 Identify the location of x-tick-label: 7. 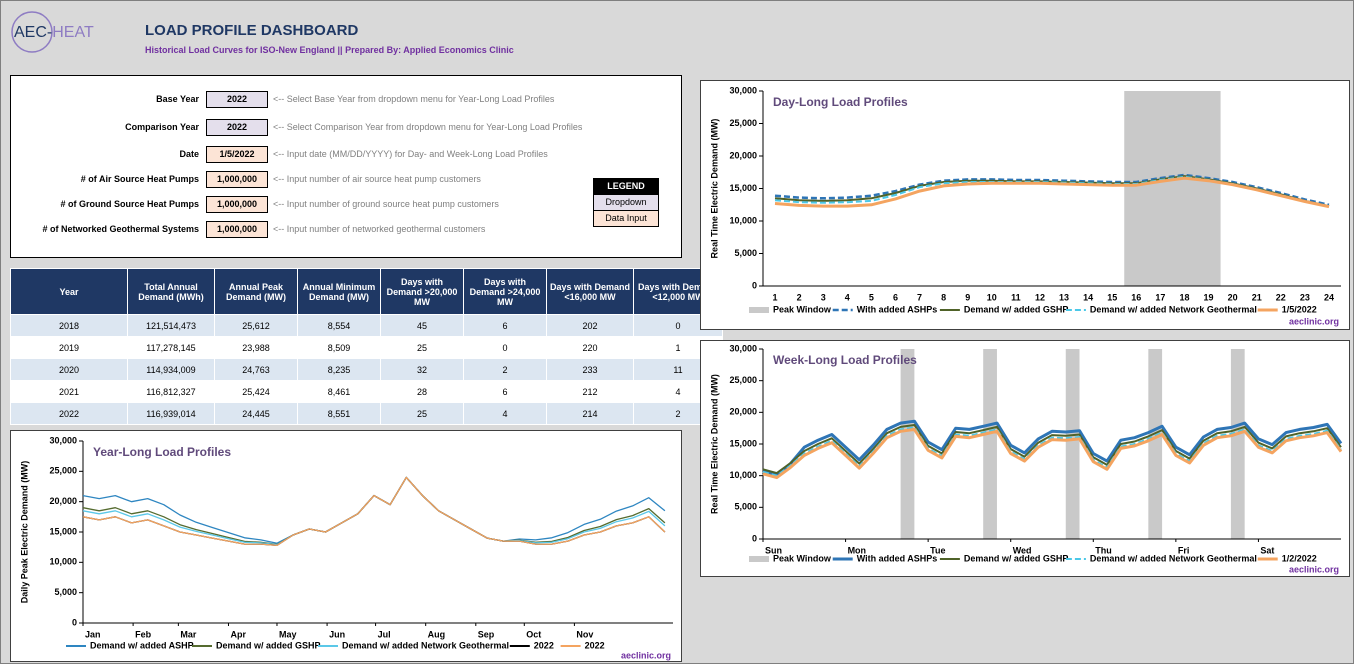
(919, 297).